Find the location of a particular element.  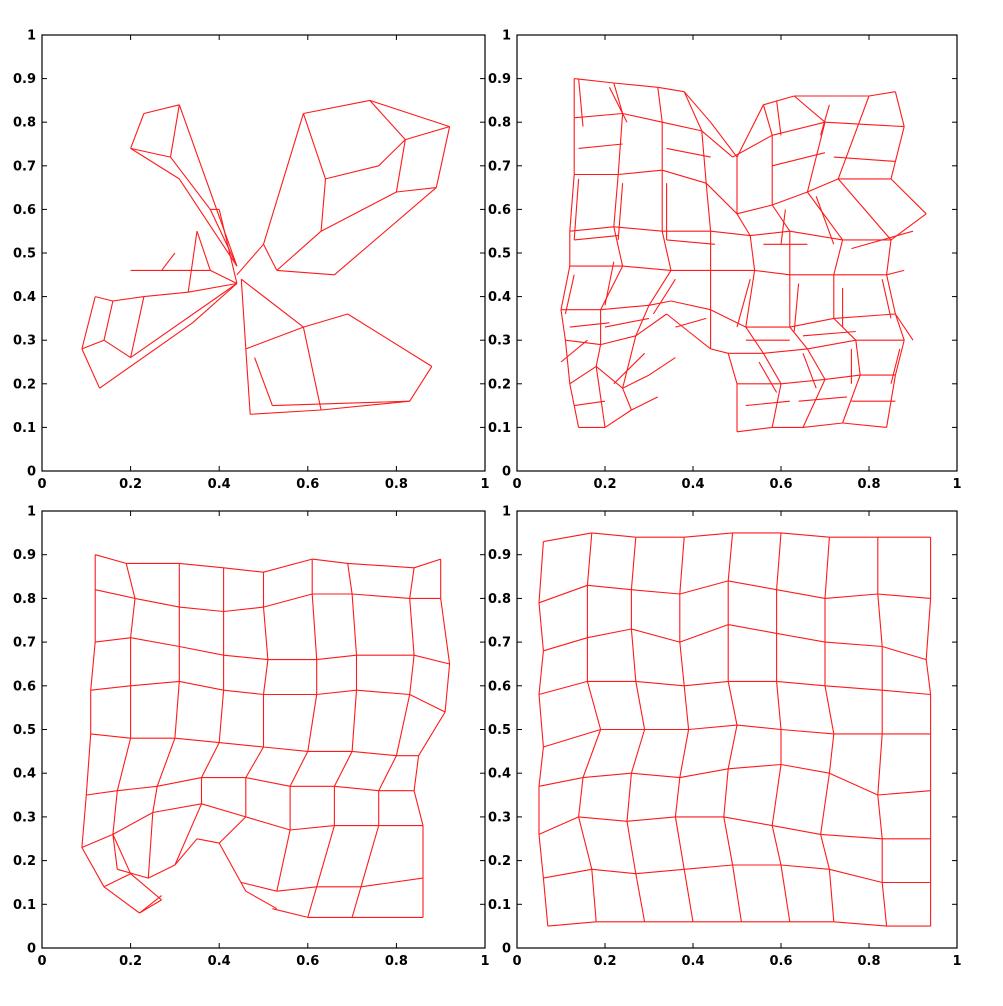

x-tick-label: 0.8 is located at coordinates (868, 484).